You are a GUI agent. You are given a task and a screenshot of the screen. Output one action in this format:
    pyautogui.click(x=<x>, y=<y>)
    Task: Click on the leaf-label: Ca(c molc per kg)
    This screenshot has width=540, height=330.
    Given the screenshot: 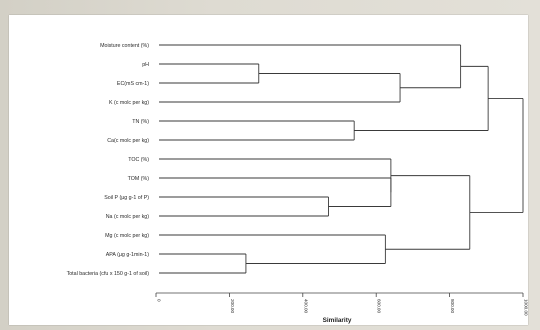 What is the action you would take?
    pyautogui.click(x=128, y=141)
    